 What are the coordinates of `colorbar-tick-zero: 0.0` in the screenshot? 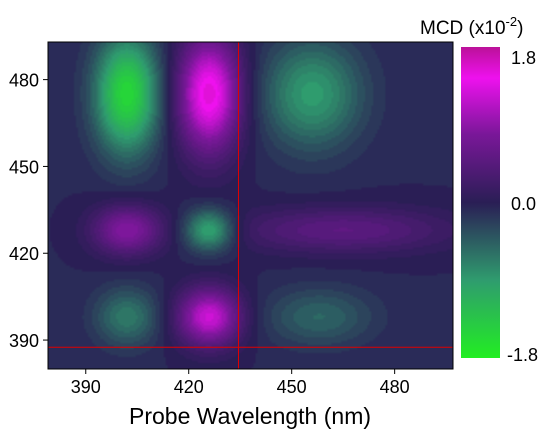 It's located at (523, 204).